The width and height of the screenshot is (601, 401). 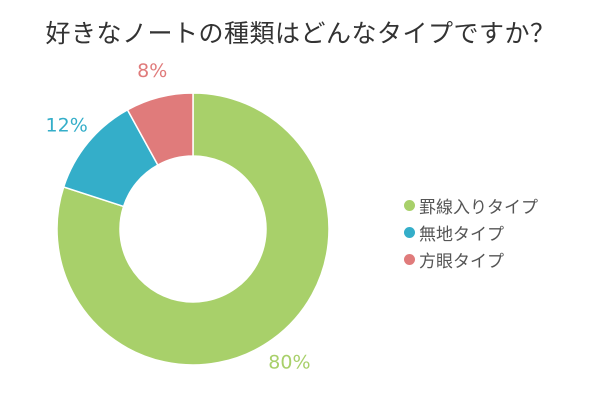 What do you see at coordinates (152, 71) in the screenshot?
I see `slice-label-grid: 8%` at bounding box center [152, 71].